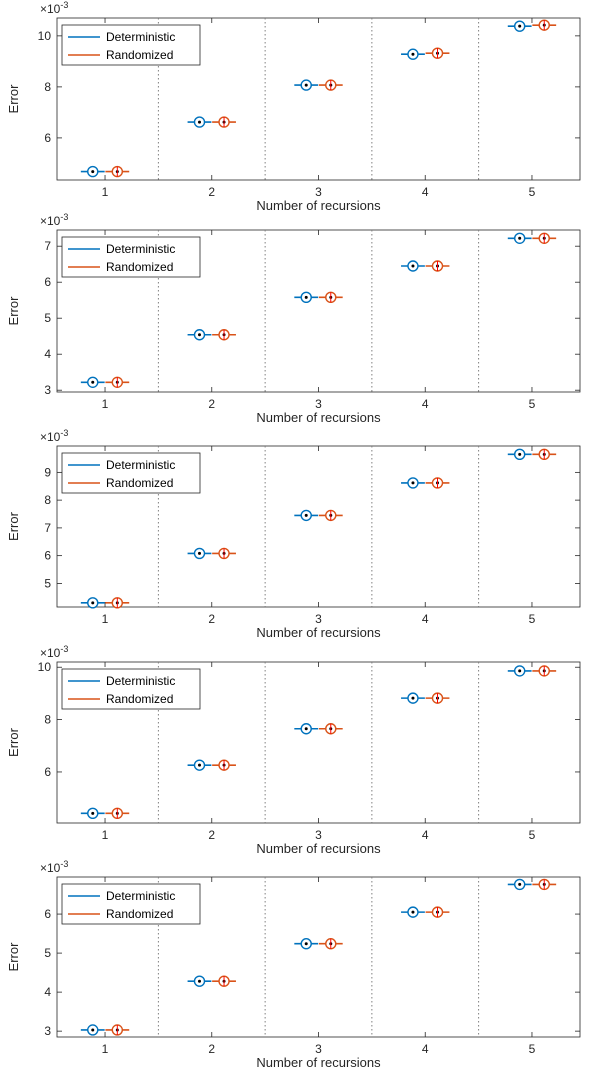 This screenshot has height=1071, width=592. What do you see at coordinates (47, 390) in the screenshot?
I see `y-tick-label: 3` at bounding box center [47, 390].